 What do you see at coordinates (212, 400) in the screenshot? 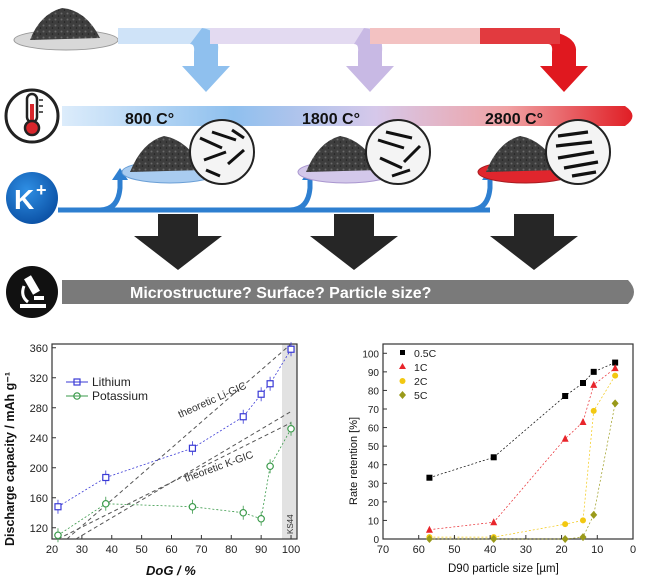
I see `left-chart-annotation-li: theoretic Li-GIC` at bounding box center [212, 400].